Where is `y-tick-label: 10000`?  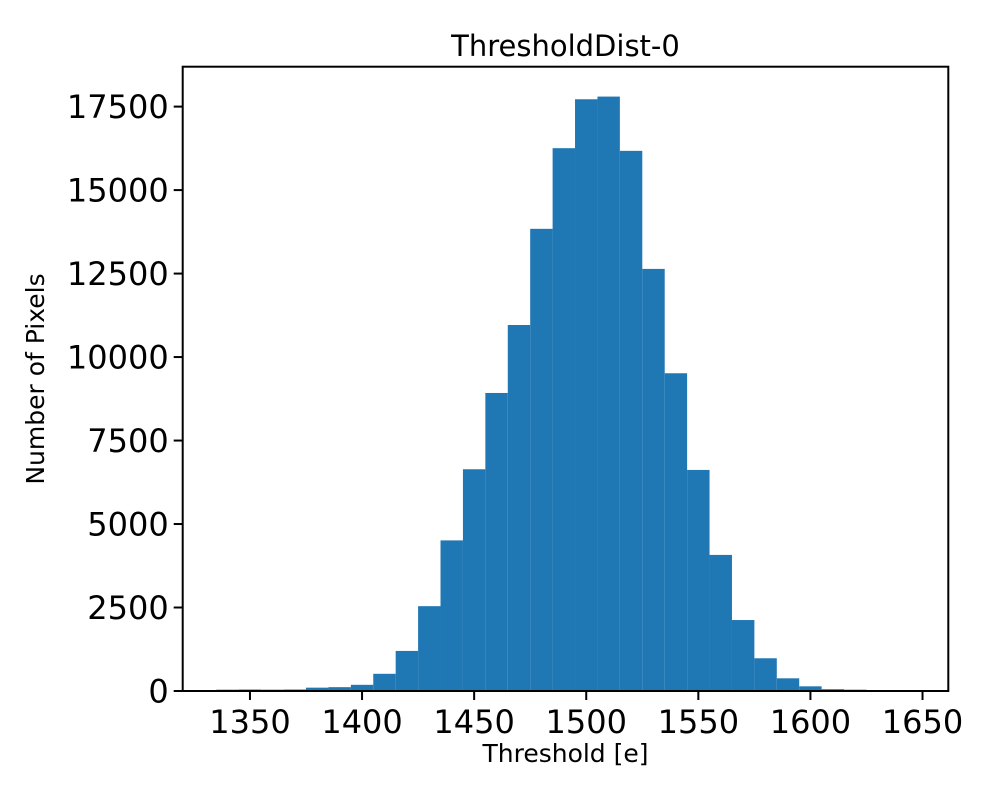
y-tick-label: 10000 is located at coordinates (118, 358).